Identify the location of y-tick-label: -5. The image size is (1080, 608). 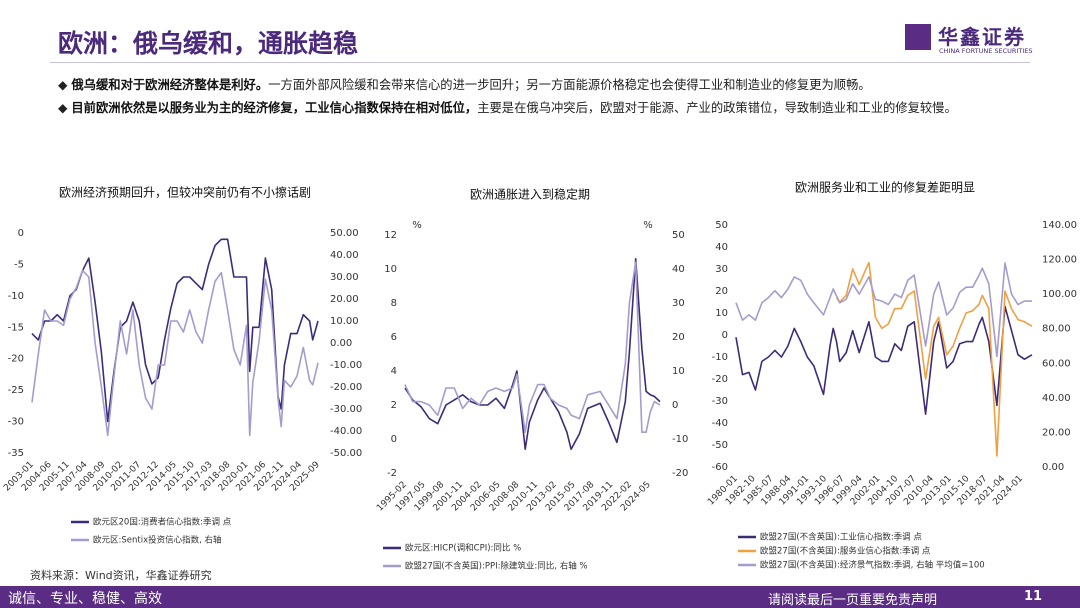
(19, 264).